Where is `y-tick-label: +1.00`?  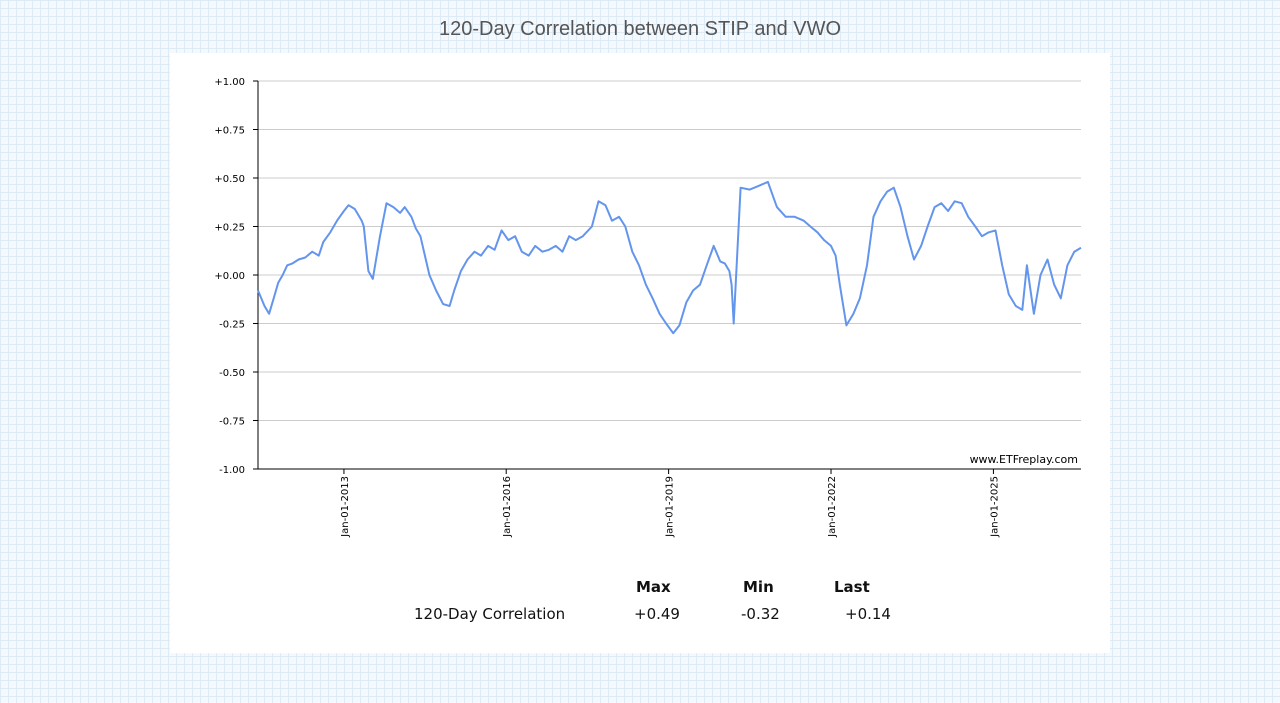 y-tick-label: +1.00 is located at coordinates (229, 82).